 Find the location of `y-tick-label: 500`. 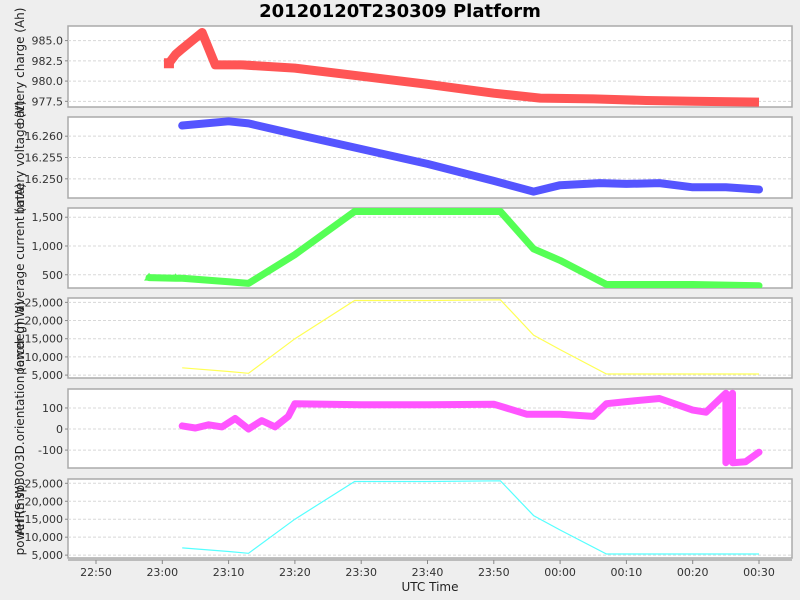

y-tick-label: 500 is located at coordinates (52, 275).